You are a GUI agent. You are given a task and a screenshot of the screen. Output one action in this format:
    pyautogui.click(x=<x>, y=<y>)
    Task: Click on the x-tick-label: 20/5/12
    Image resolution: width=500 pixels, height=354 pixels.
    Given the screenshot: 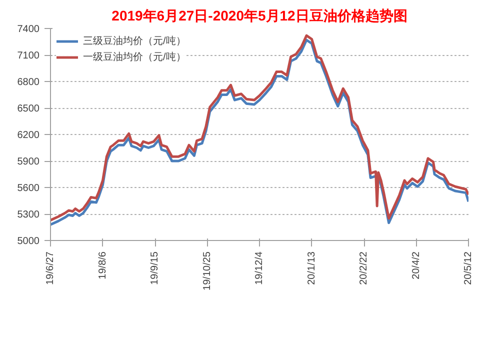 What is the action you would take?
    pyautogui.click(x=468, y=268)
    